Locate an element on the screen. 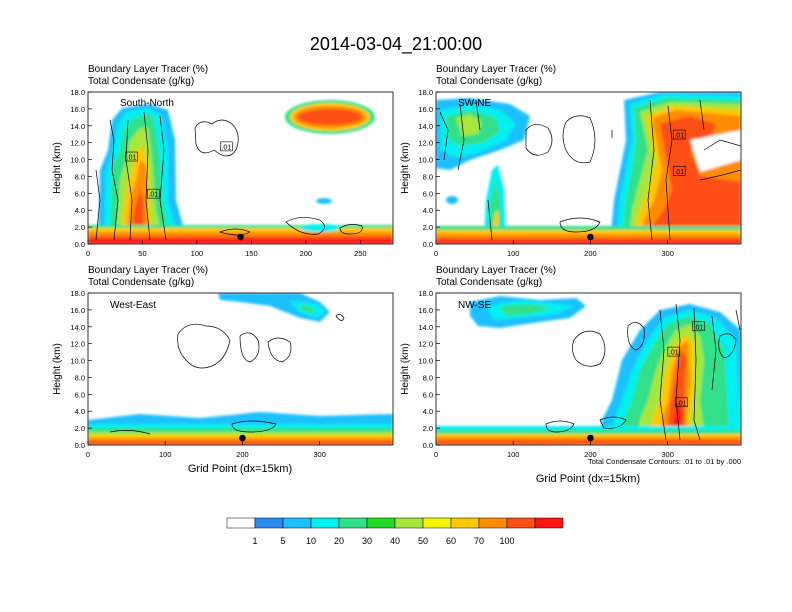 The height and width of the screenshot is (612, 792). colorbar-label: 70 is located at coordinates (479, 541).